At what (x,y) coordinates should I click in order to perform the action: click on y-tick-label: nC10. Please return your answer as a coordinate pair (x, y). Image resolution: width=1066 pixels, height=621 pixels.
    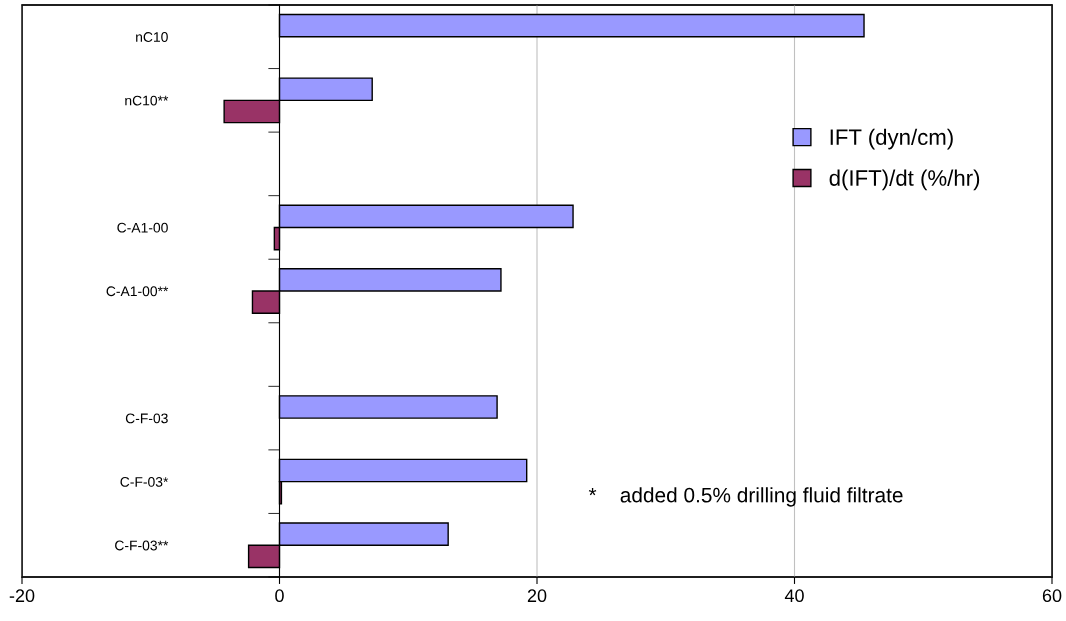
    Looking at the image, I should click on (152, 37).